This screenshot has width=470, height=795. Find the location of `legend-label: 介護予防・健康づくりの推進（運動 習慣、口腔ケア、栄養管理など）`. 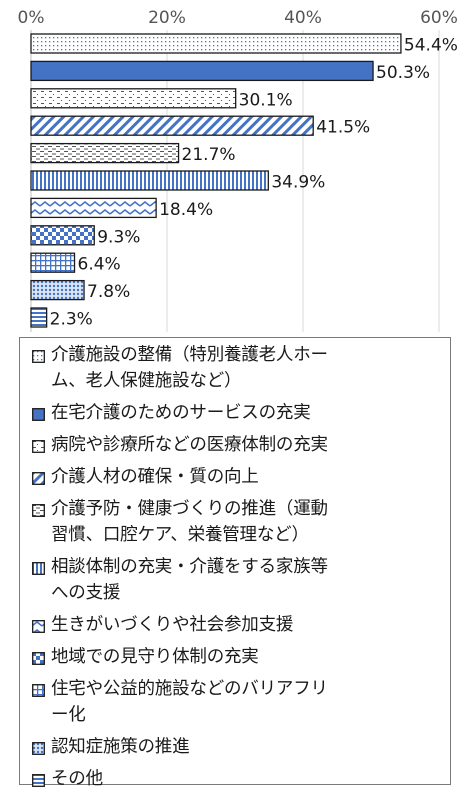

legend-label: 介護予防・健康づくりの推進（運動 習慣、口腔ケア、栄養管理など） is located at coordinates (189, 522).